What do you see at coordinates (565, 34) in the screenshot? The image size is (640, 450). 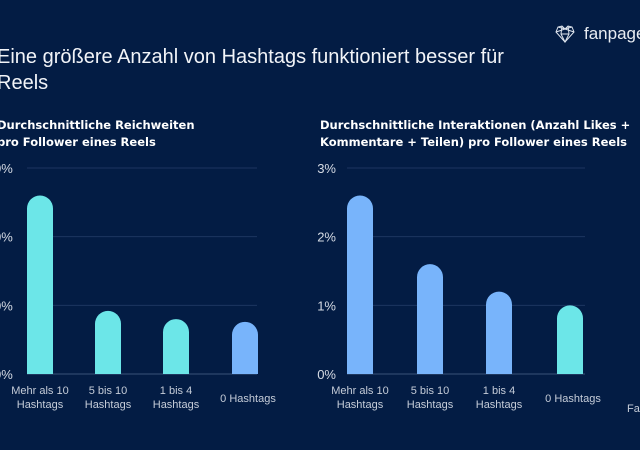 I see `heart-network-icon` at bounding box center [565, 34].